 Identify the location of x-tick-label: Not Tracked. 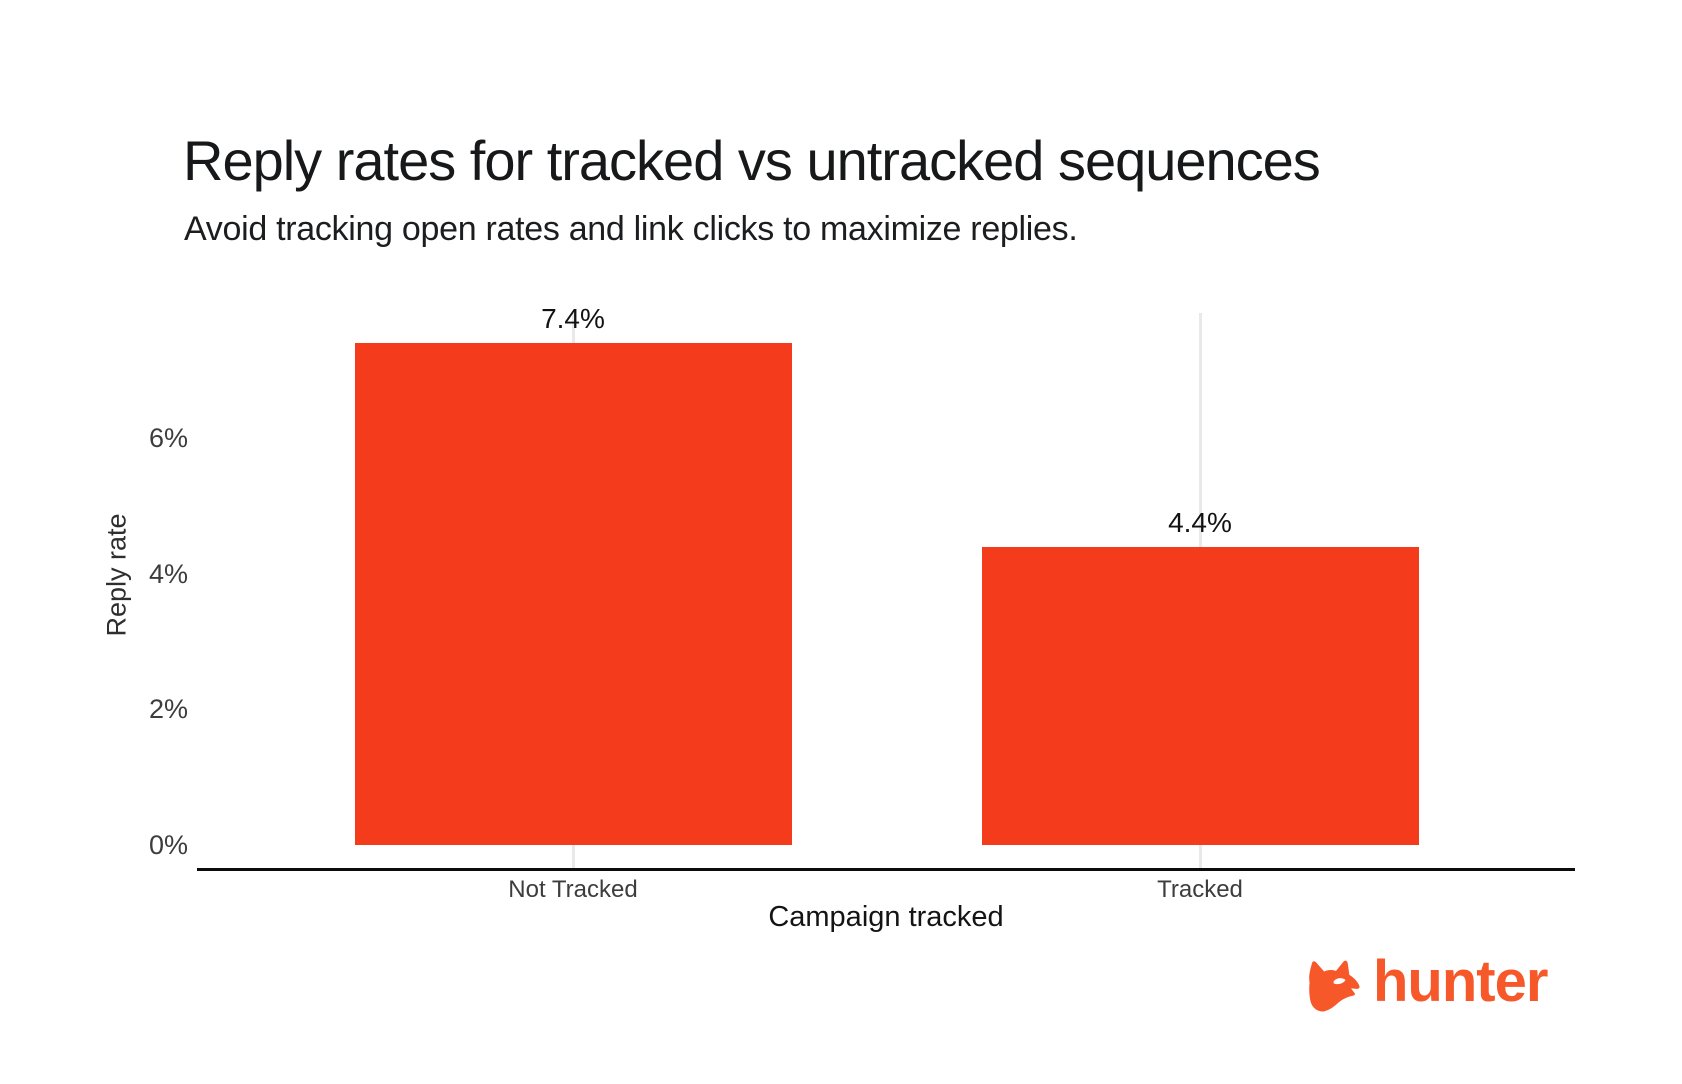
(573, 889).